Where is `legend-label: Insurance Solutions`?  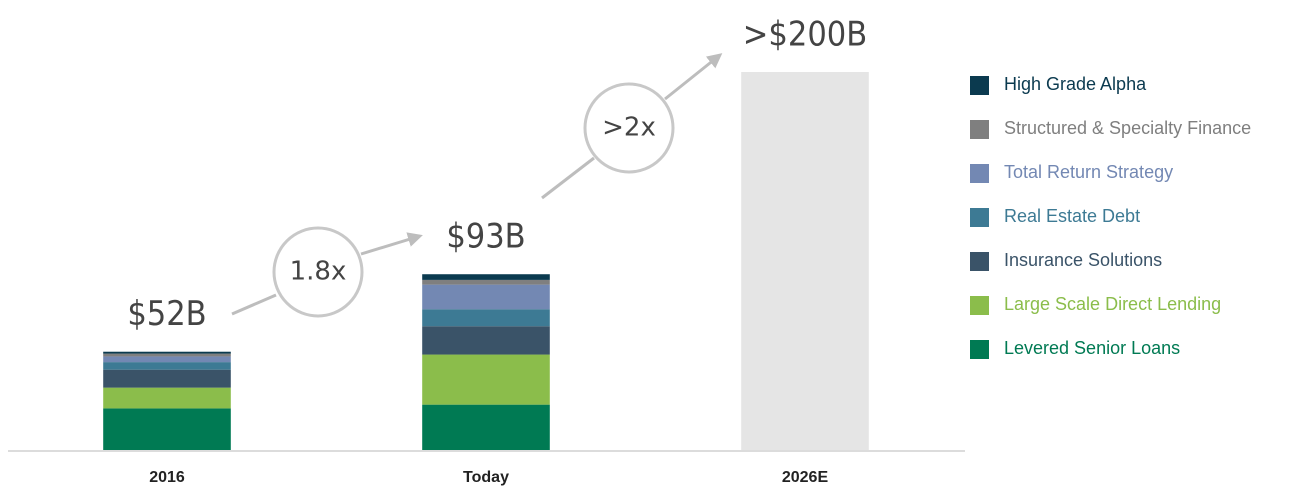 legend-label: Insurance Solutions is located at coordinates (1083, 260).